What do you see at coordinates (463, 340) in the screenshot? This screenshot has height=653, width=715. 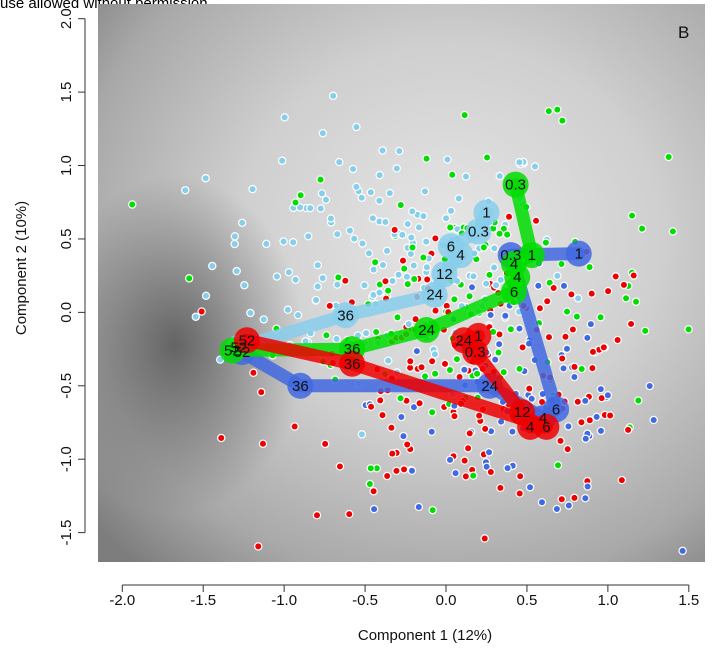 I see `timepoint-label-red: 24` at bounding box center [463, 340].